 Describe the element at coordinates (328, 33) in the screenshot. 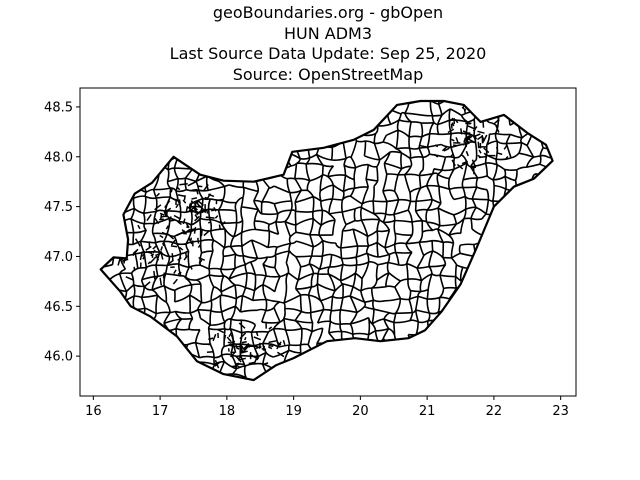

I see `title-line-2: HUN ADM3` at that location.